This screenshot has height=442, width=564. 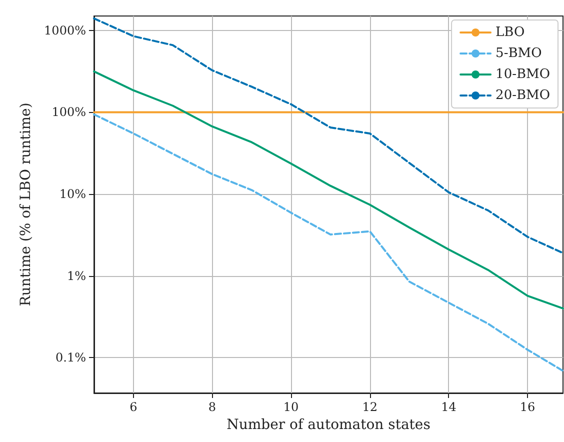 What do you see at coordinates (370, 407) in the screenshot?
I see `x-tick-label: 12` at bounding box center [370, 407].